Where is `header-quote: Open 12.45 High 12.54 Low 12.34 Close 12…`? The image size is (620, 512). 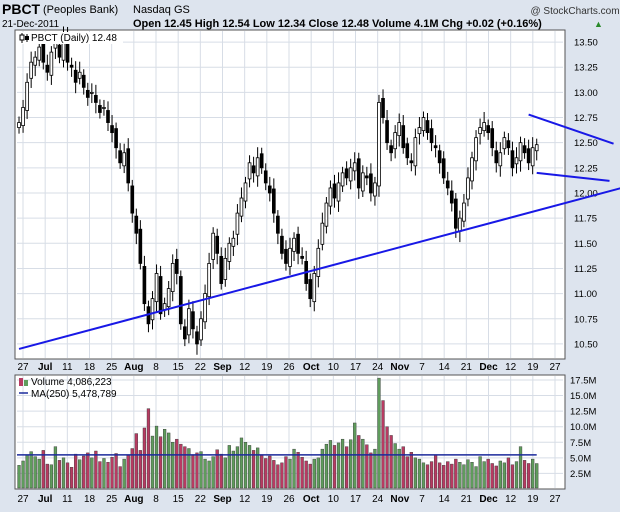 header-quote: Open 12.45 High 12.54 Low 12.34 Close 12… is located at coordinates (337, 24).